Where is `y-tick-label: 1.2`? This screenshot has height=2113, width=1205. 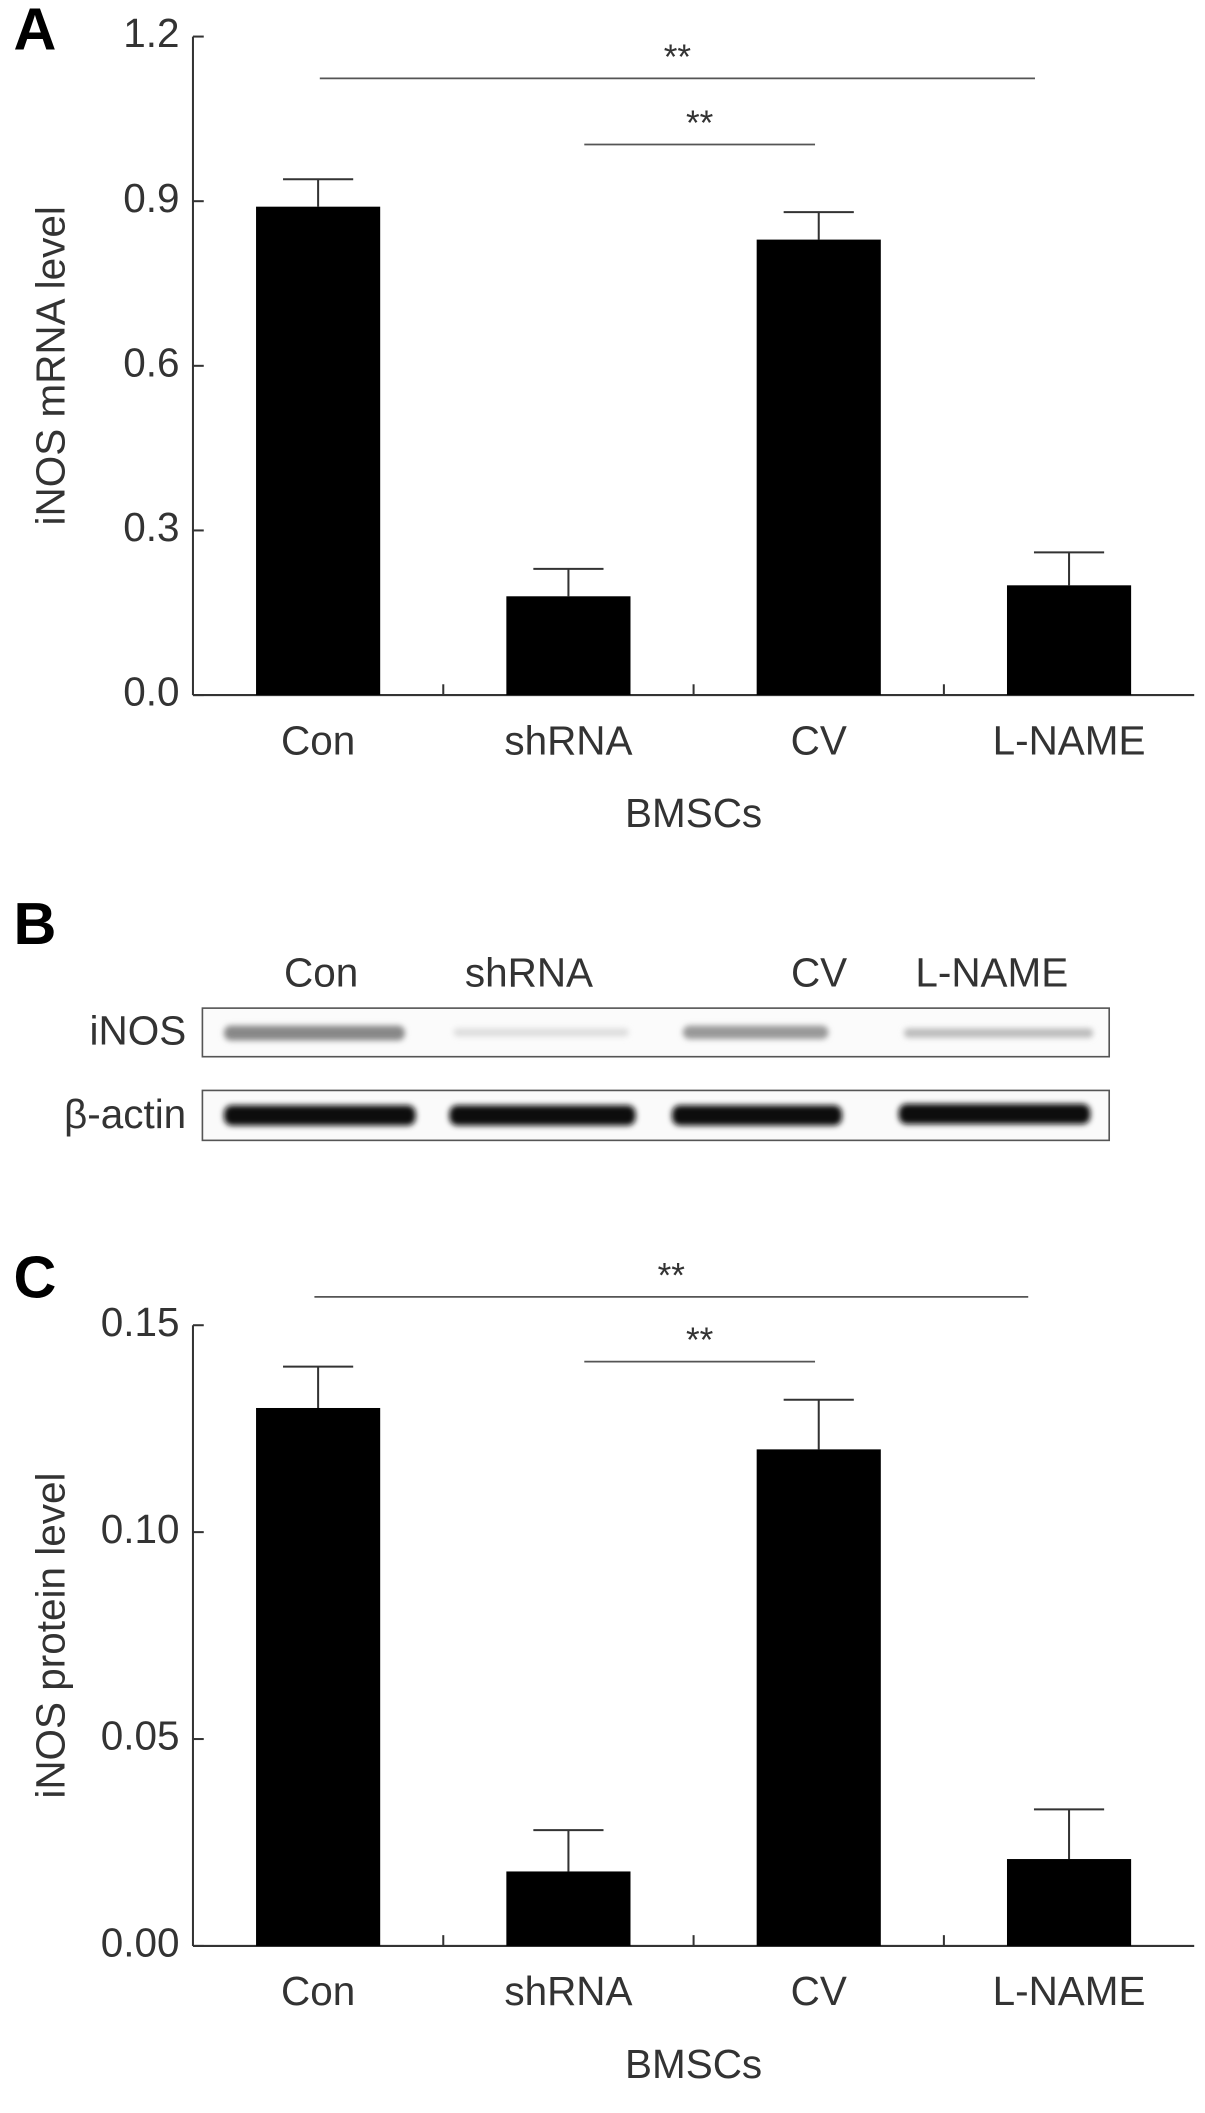 y-tick-label: 1.2 is located at coordinates (151, 33).